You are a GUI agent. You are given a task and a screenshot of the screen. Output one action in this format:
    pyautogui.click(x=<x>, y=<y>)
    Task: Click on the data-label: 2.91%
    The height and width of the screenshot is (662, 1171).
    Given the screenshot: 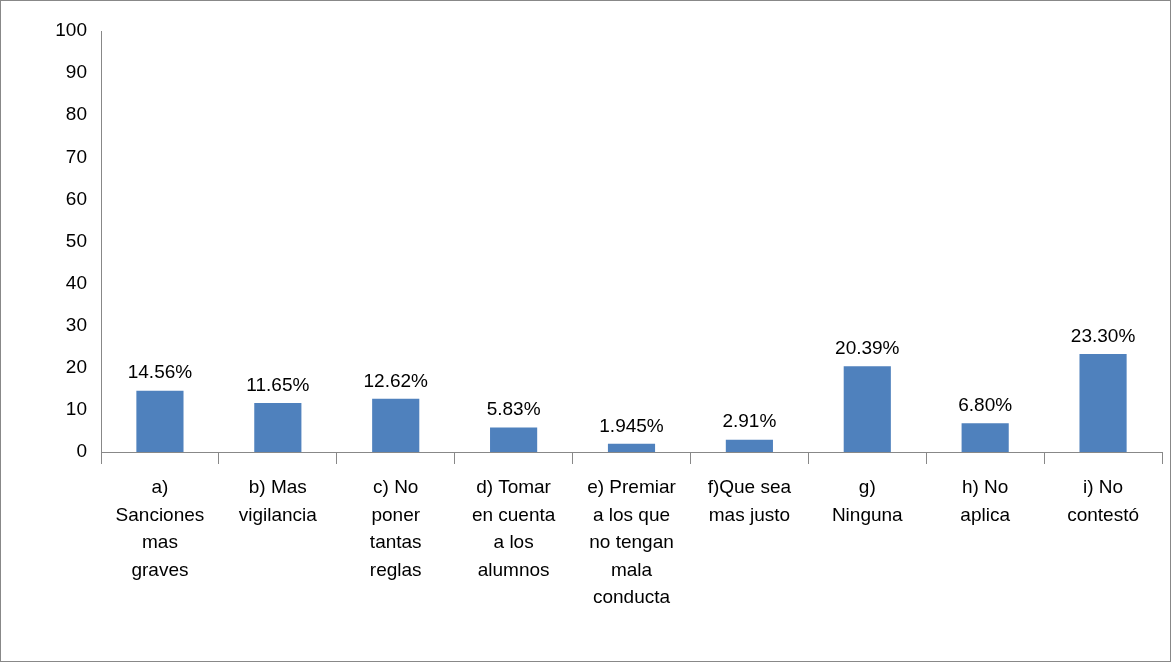 What is the action you would take?
    pyautogui.click(x=749, y=421)
    